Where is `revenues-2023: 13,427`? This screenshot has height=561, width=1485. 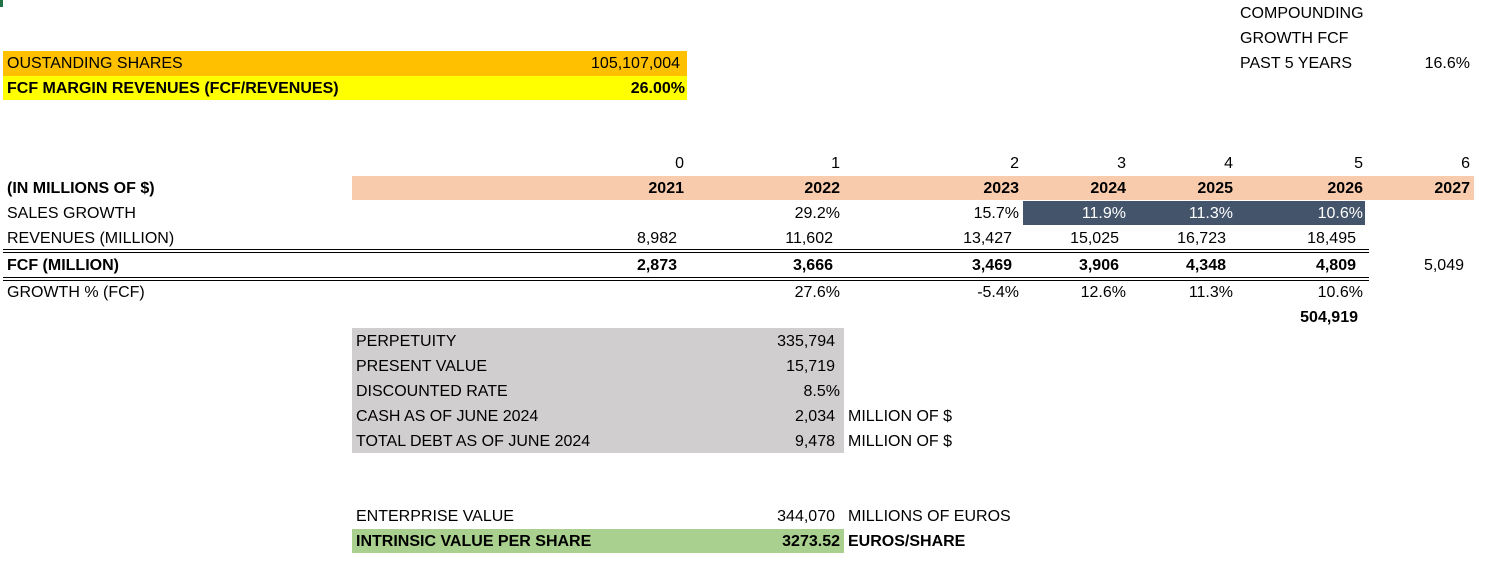
revenues-2023: 13,427 is located at coordinates (987, 238).